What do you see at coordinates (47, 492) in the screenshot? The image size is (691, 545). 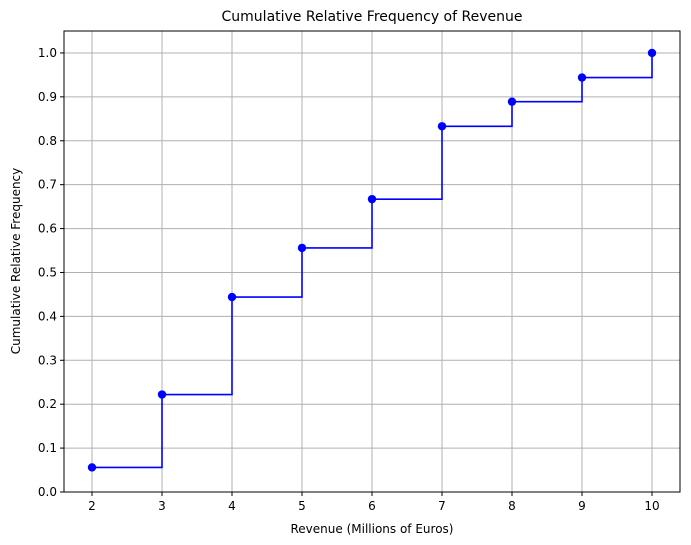 I see `y-tick-label: 0.0` at bounding box center [47, 492].